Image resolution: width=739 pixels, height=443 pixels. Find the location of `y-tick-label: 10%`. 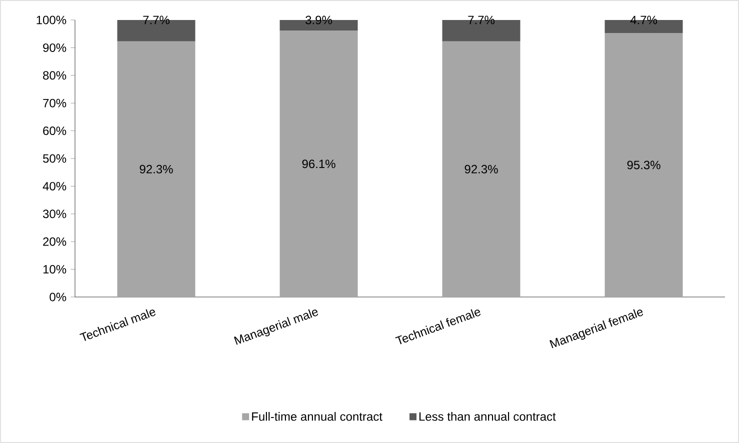

y-tick-label: 10% is located at coordinates (54, 269).